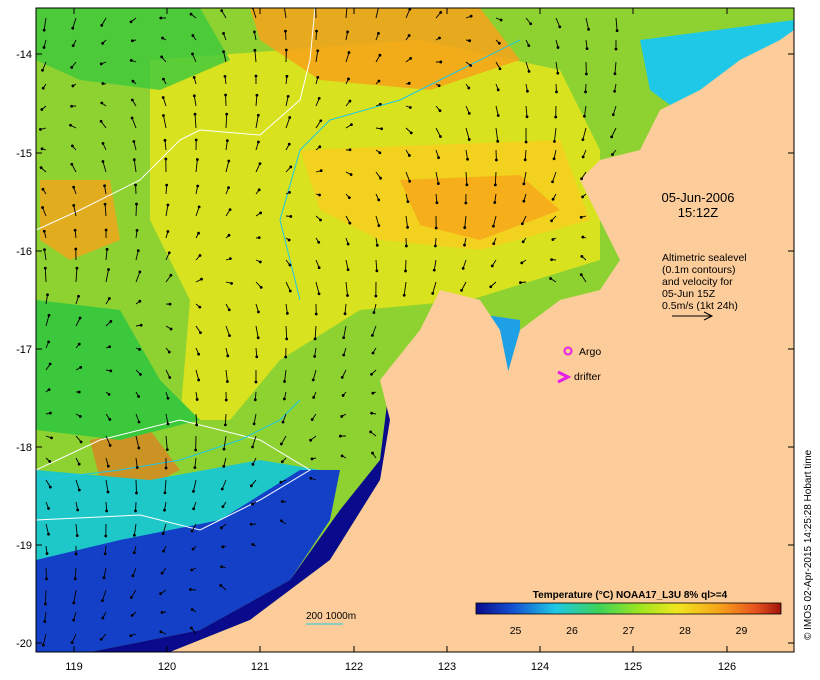 Image resolution: width=820 pixels, height=680 pixels. What do you see at coordinates (133, 49) in the screenshot?
I see `green-region-north` at bounding box center [133, 49].